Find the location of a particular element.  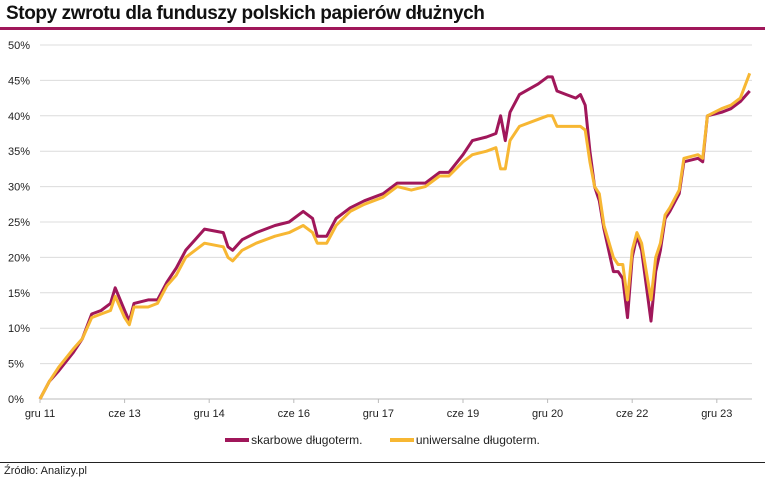

y-axis-ticks: 0% 5% 10% 15% 20% 25% 30% 35% 40% 45% 50% is located at coordinates (19, 223).